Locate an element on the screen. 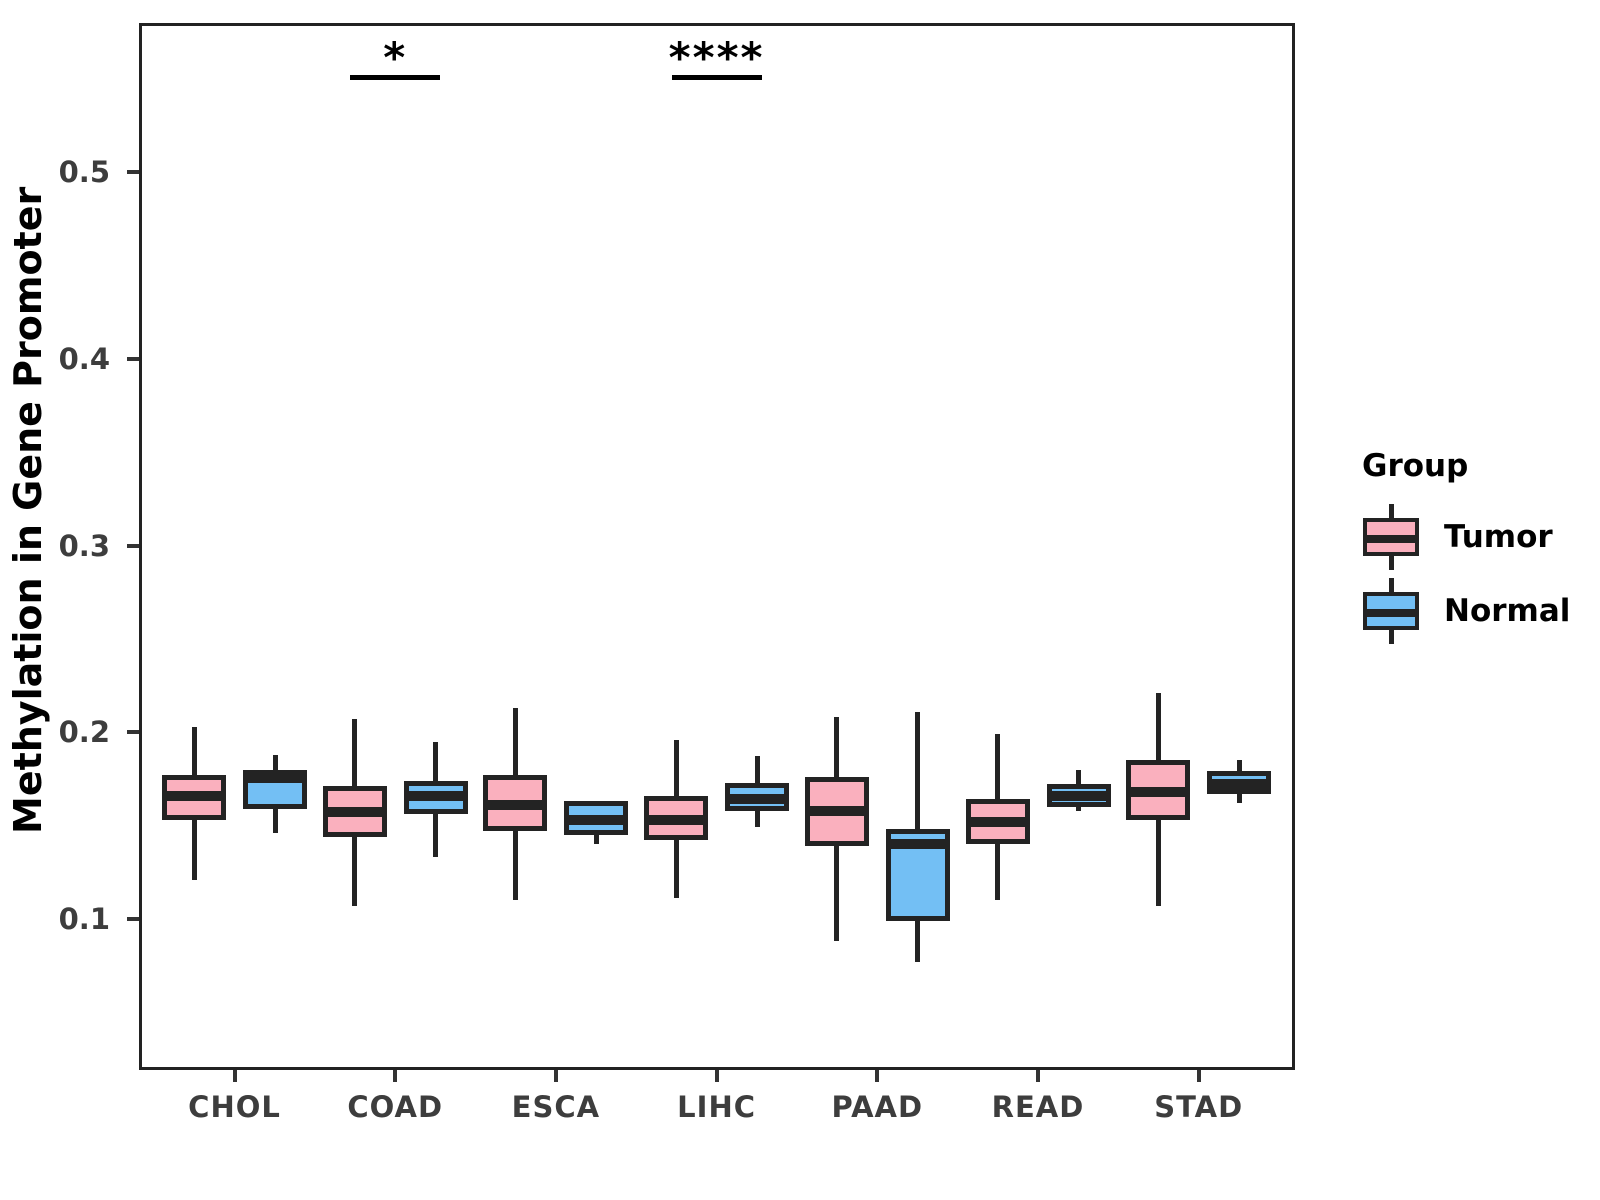  boxplot-esca-tumor-median is located at coordinates (515, 804).